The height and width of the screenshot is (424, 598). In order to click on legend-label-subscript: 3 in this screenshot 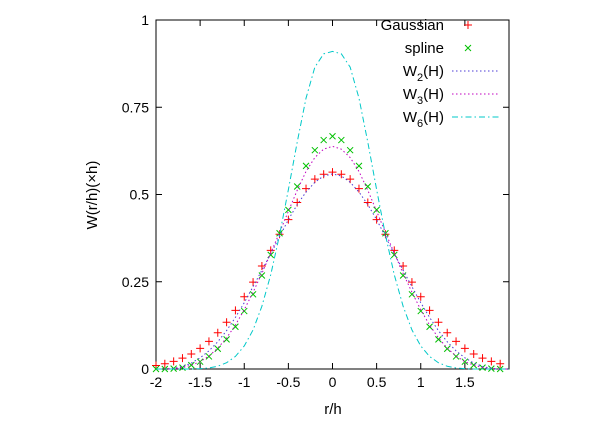, I will do `click(420, 101)`.